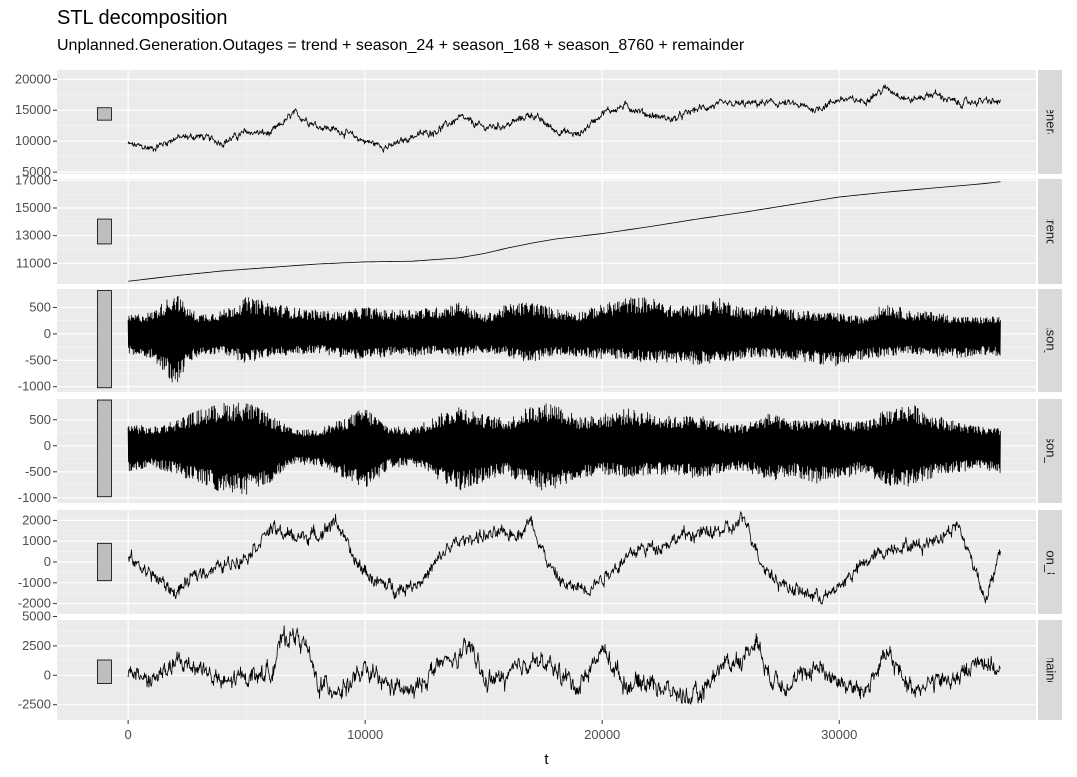 The width and height of the screenshot is (1077, 777). Describe the element at coordinates (36, 540) in the screenshot. I see `y-tick-label: 1000` at that location.